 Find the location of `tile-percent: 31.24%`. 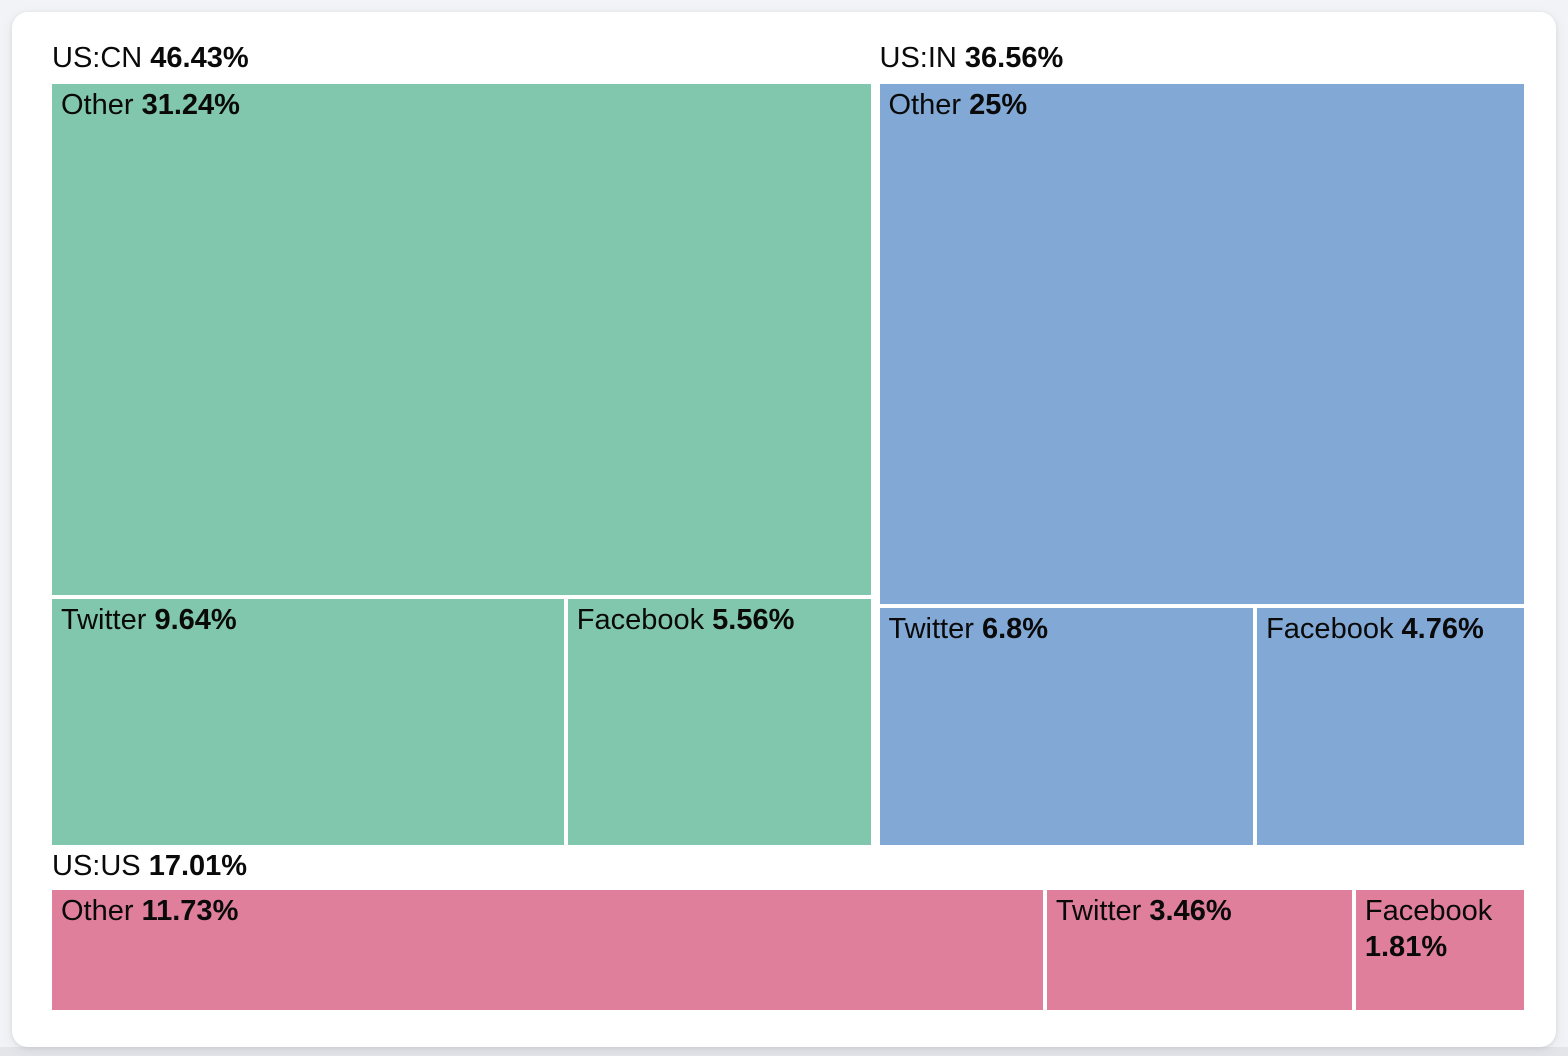

tile-percent: 31.24% is located at coordinates (190, 105).